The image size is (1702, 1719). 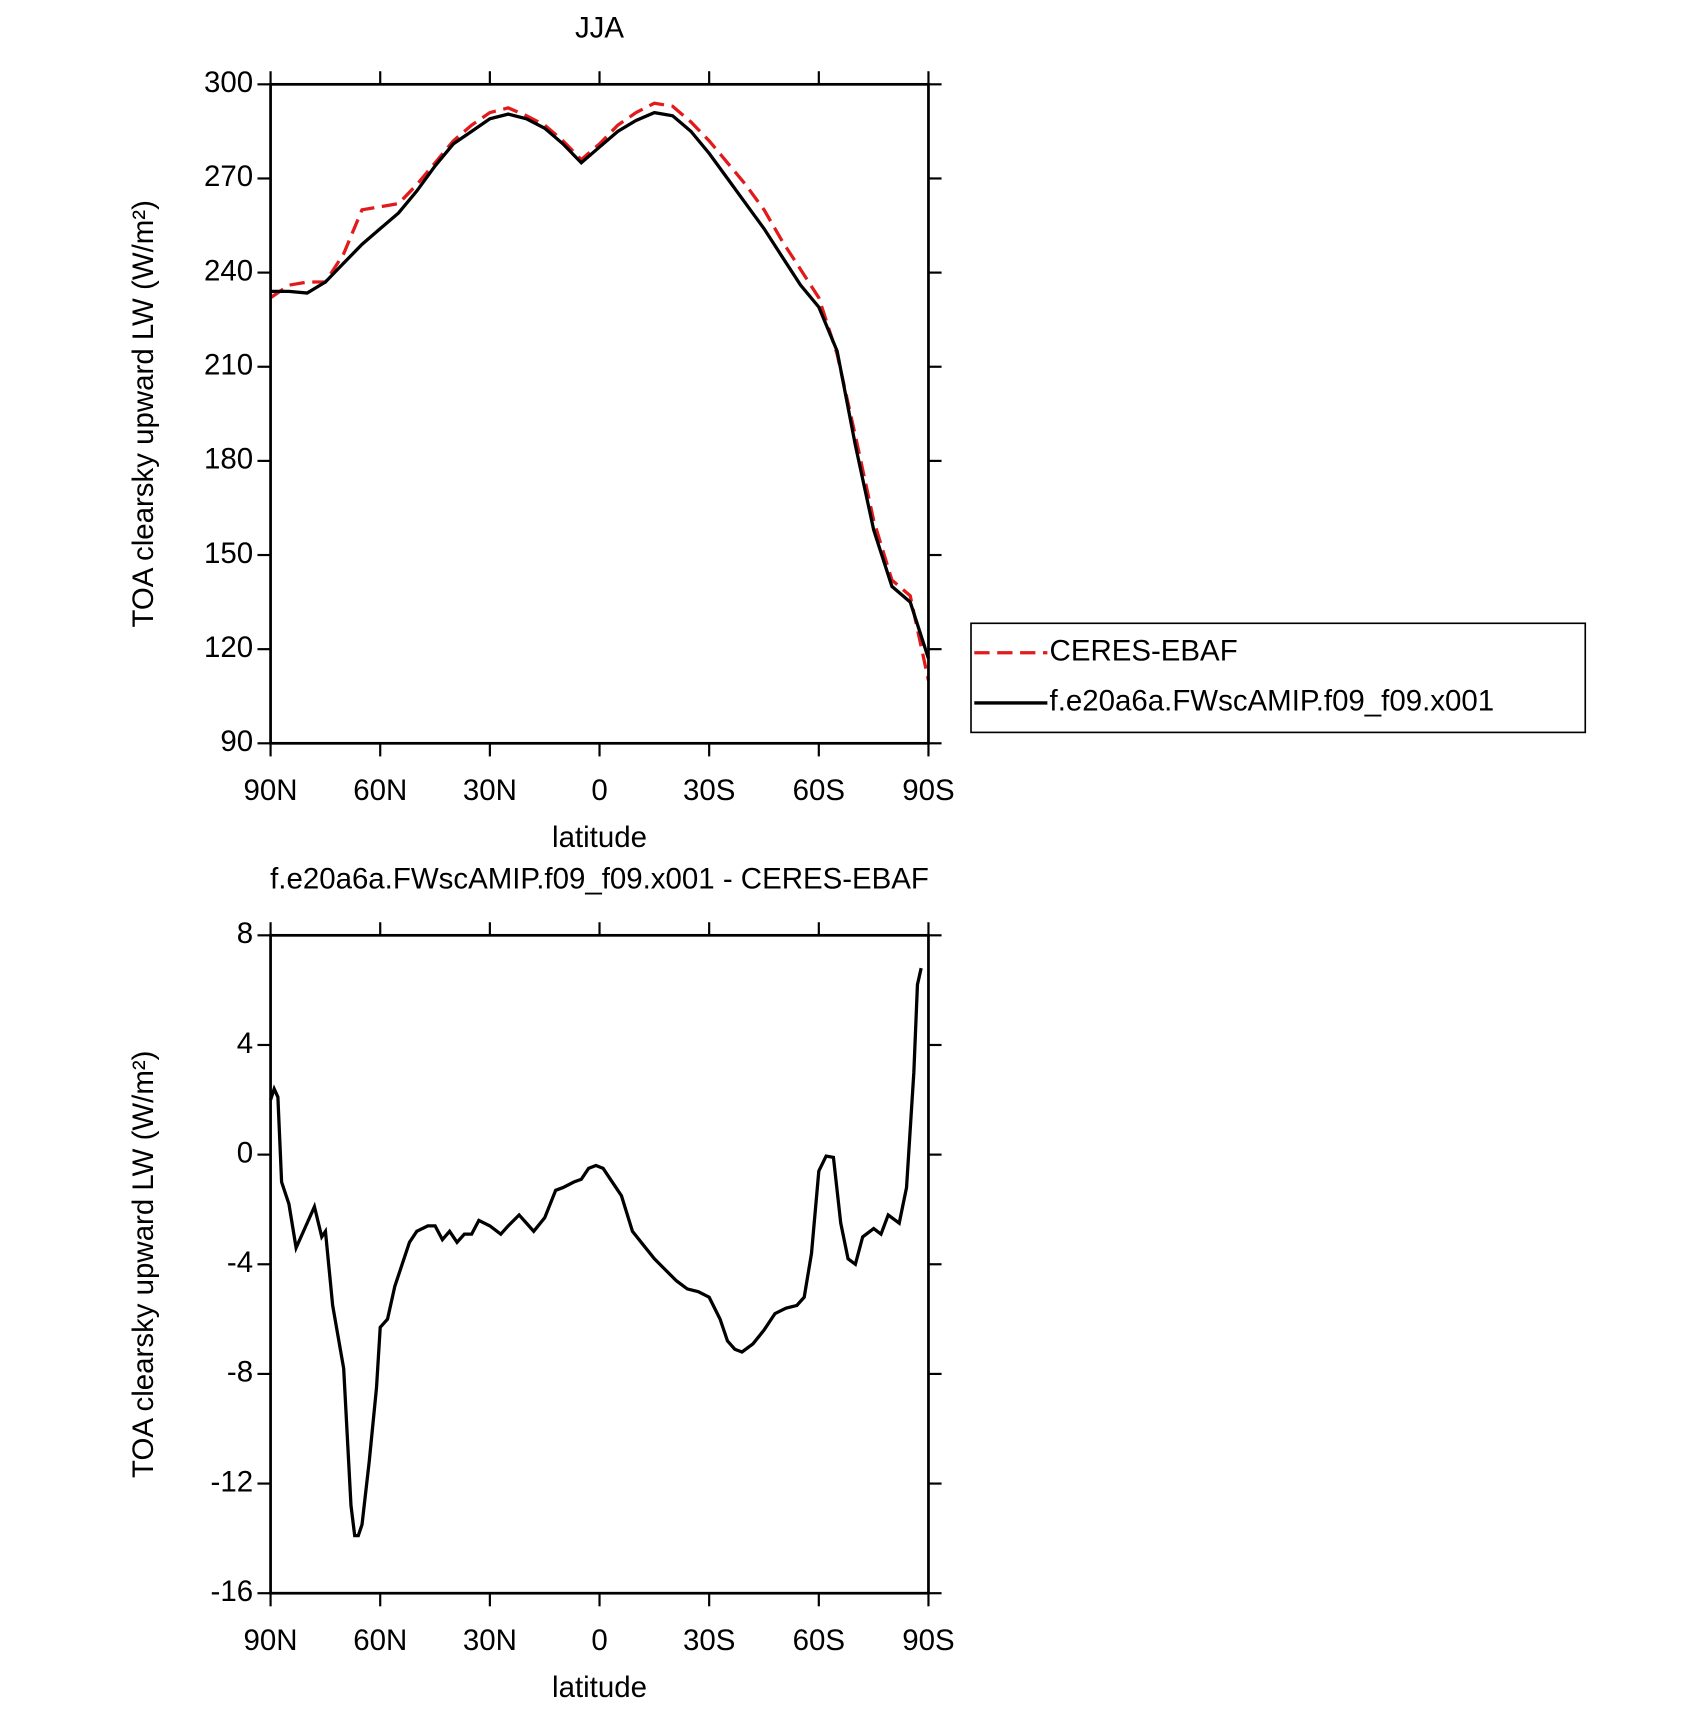 What do you see at coordinates (1272, 701) in the screenshot?
I see `legend-label: f.e20a6a.FWscAMIP.f09_f09.x001` at bounding box center [1272, 701].